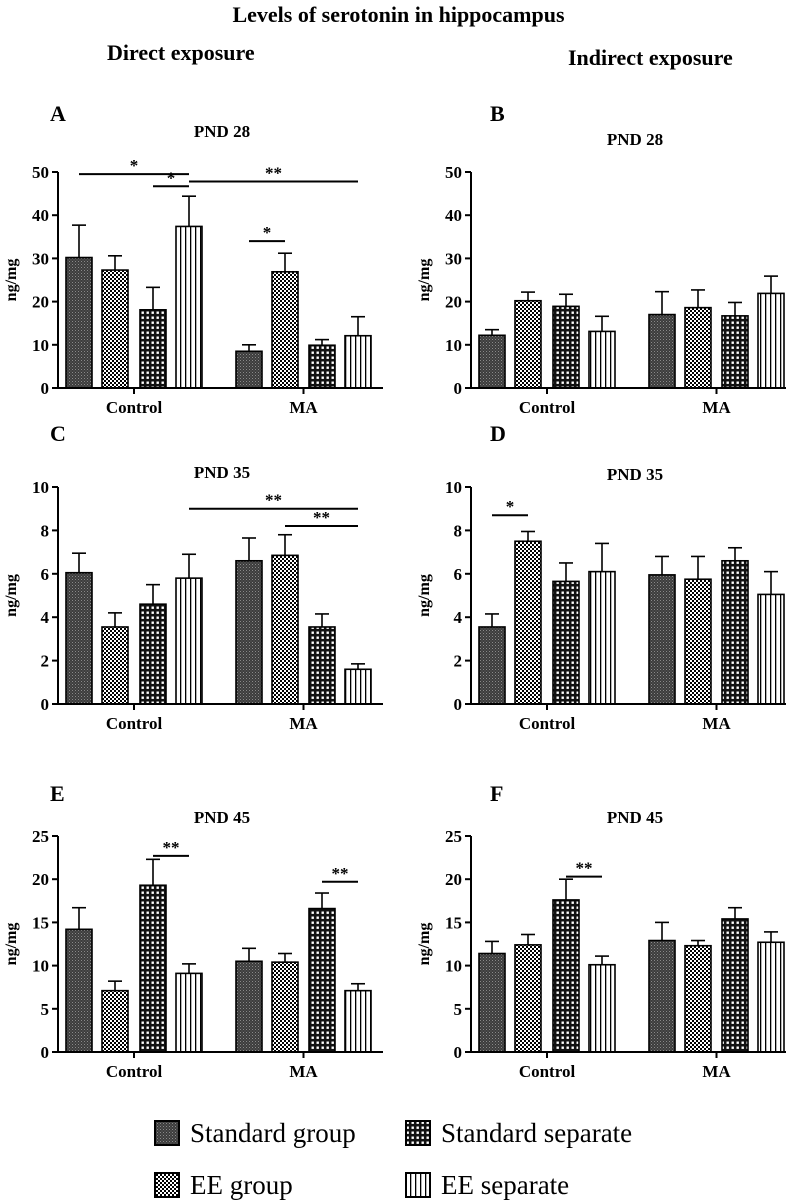  Describe the element at coordinates (601, 931) in the screenshot. I see `panel-F: F PND 45 ng/mg 0 5 10 15 20 25 Control MA **` at that location.